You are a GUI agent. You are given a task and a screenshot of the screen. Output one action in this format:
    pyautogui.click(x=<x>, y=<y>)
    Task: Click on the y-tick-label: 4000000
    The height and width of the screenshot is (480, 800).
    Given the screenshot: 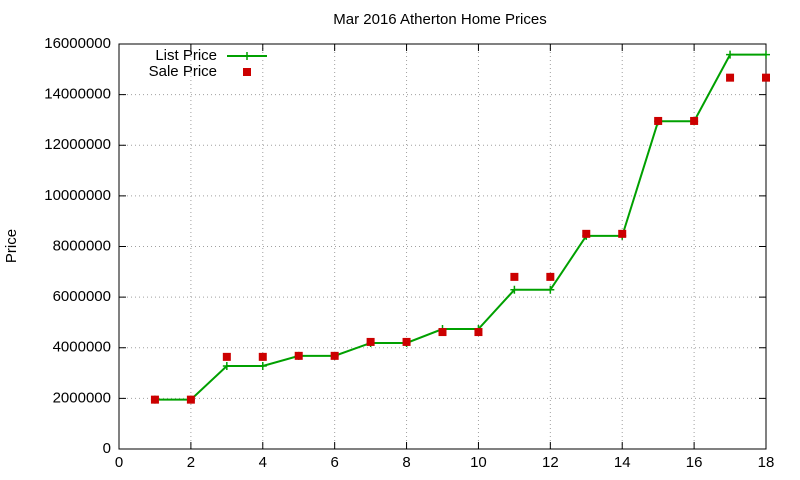 What is the action you would take?
    pyautogui.click(x=82, y=347)
    